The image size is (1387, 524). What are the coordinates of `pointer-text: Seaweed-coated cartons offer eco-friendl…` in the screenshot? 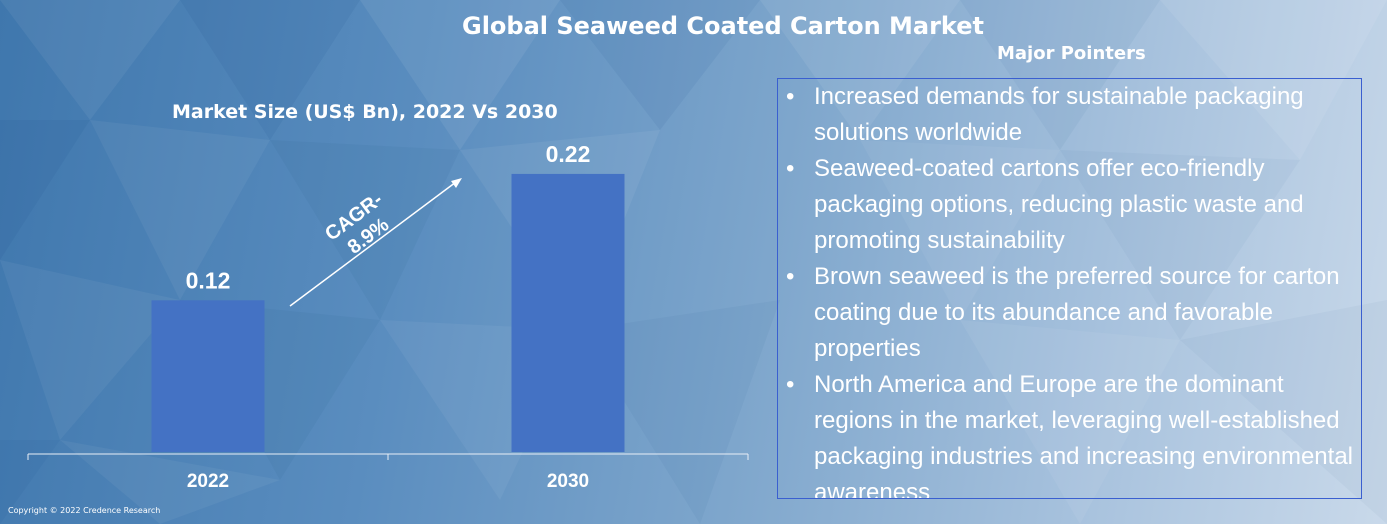 It's located at (1059, 204).